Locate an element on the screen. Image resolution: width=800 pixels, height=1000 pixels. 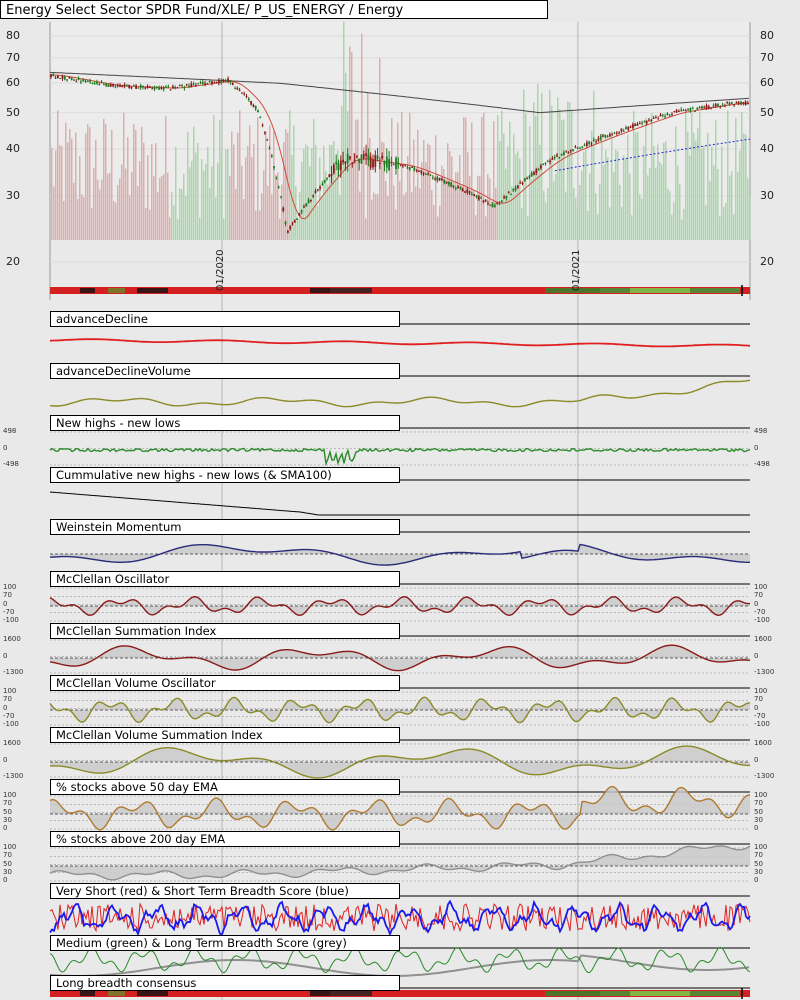
indicator-y-tick-right: 0 is located at coordinates (756, 707).